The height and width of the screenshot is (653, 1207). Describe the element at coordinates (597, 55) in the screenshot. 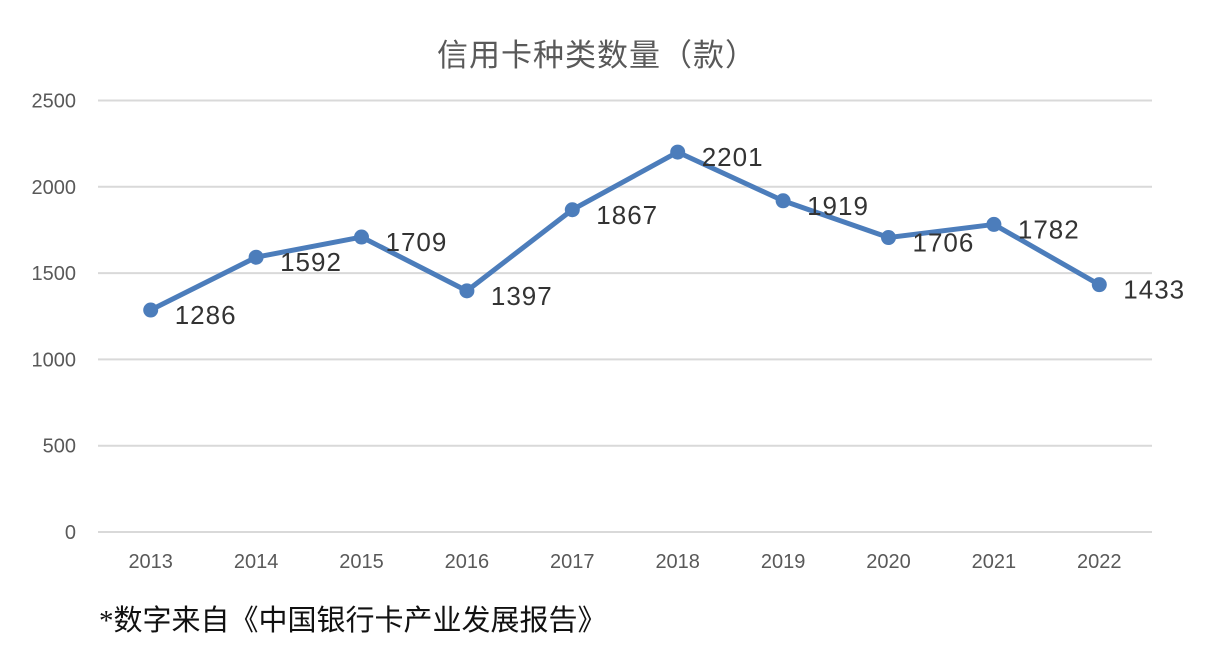

I see `chart-title: 信用卡种类数量（款）` at that location.